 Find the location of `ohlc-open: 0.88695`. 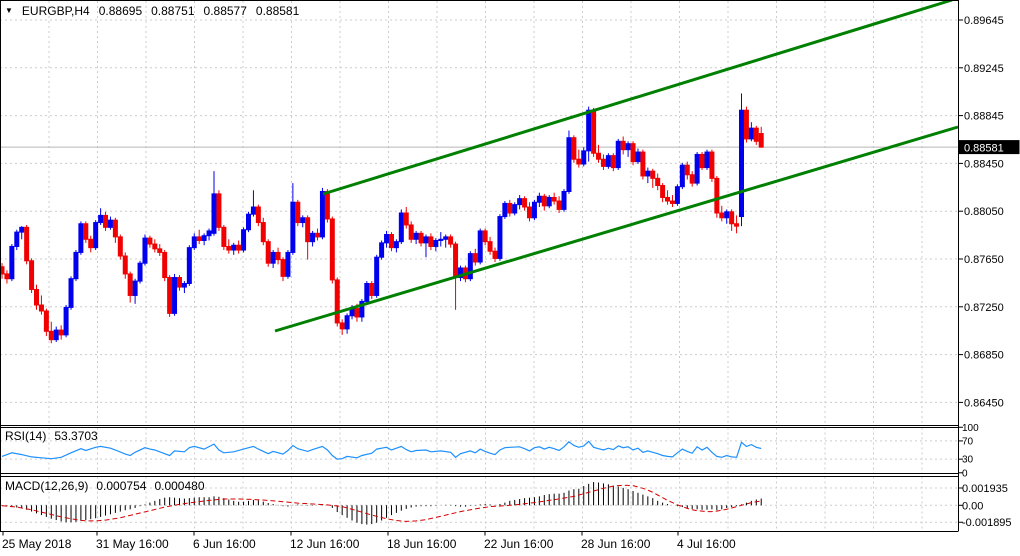

ohlc-open: 0.88695 is located at coordinates (120, 11).